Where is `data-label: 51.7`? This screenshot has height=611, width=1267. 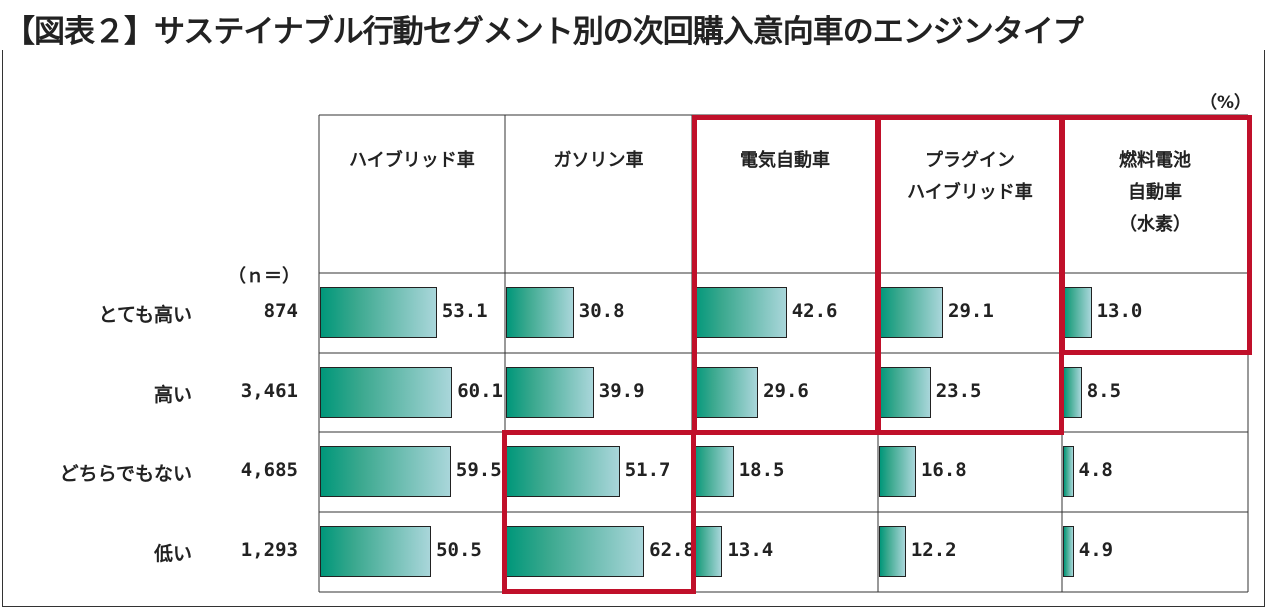 data-label: 51.7 is located at coordinates (647, 470).